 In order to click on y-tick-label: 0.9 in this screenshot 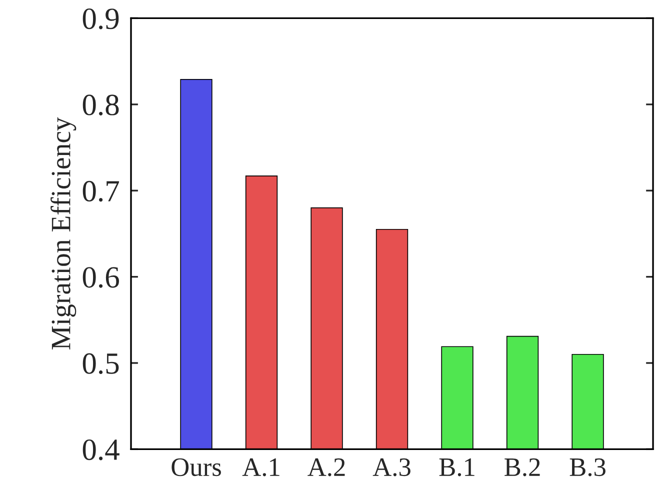, I will do `click(100, 19)`.